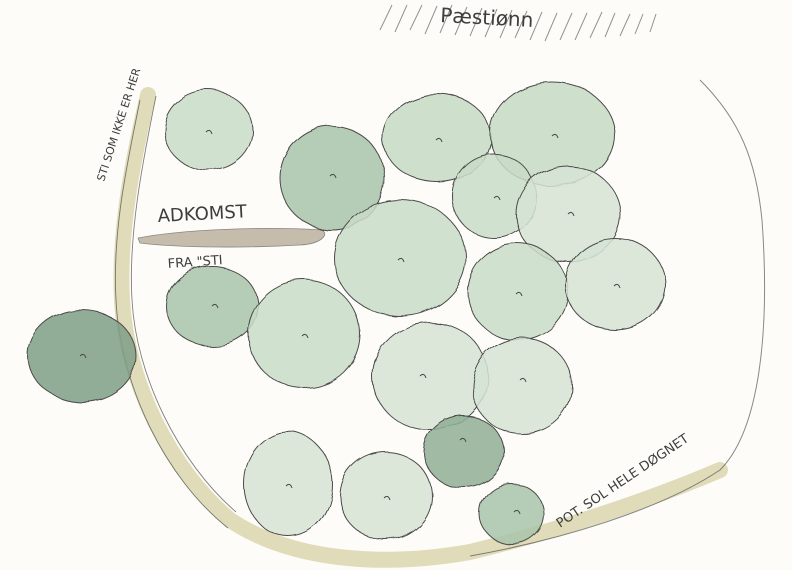 The width and height of the screenshot is (792, 570). Describe the element at coordinates (487, 17) in the screenshot. I see `top-label: Pæstiønn` at that location.